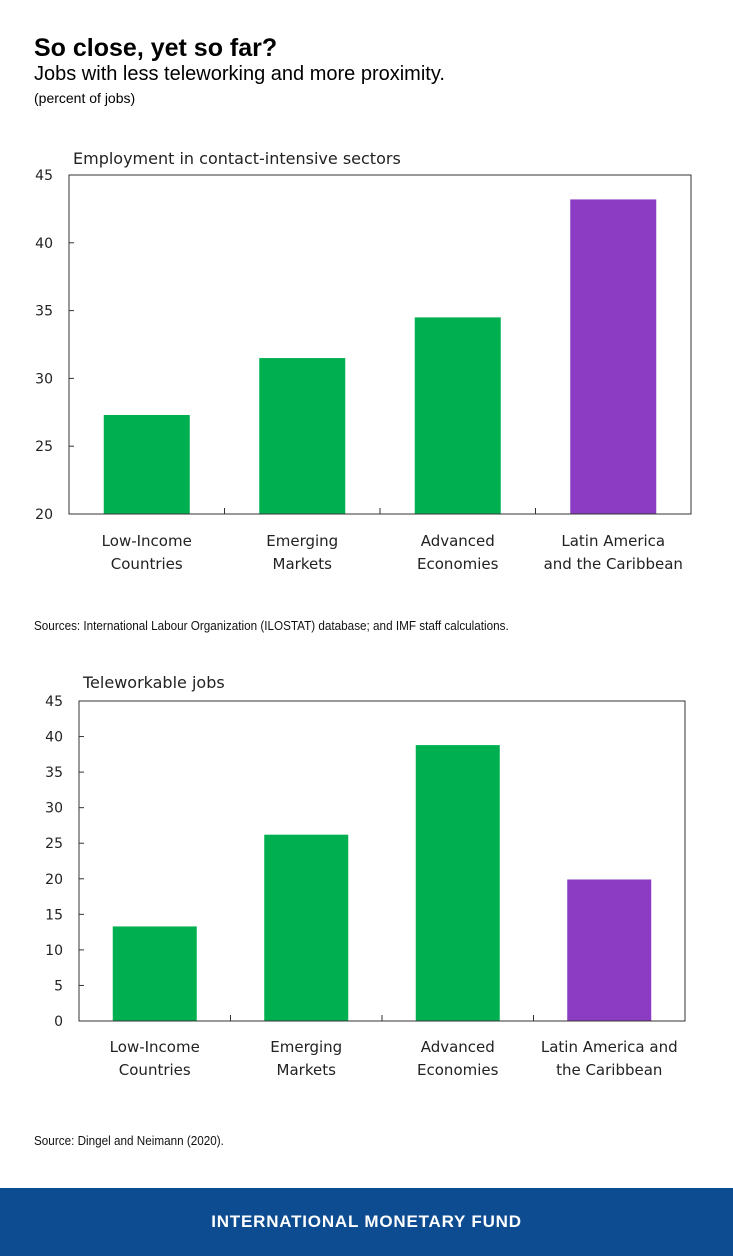  What do you see at coordinates (58, 1022) in the screenshot?
I see `y-tick-label: 0` at bounding box center [58, 1022].